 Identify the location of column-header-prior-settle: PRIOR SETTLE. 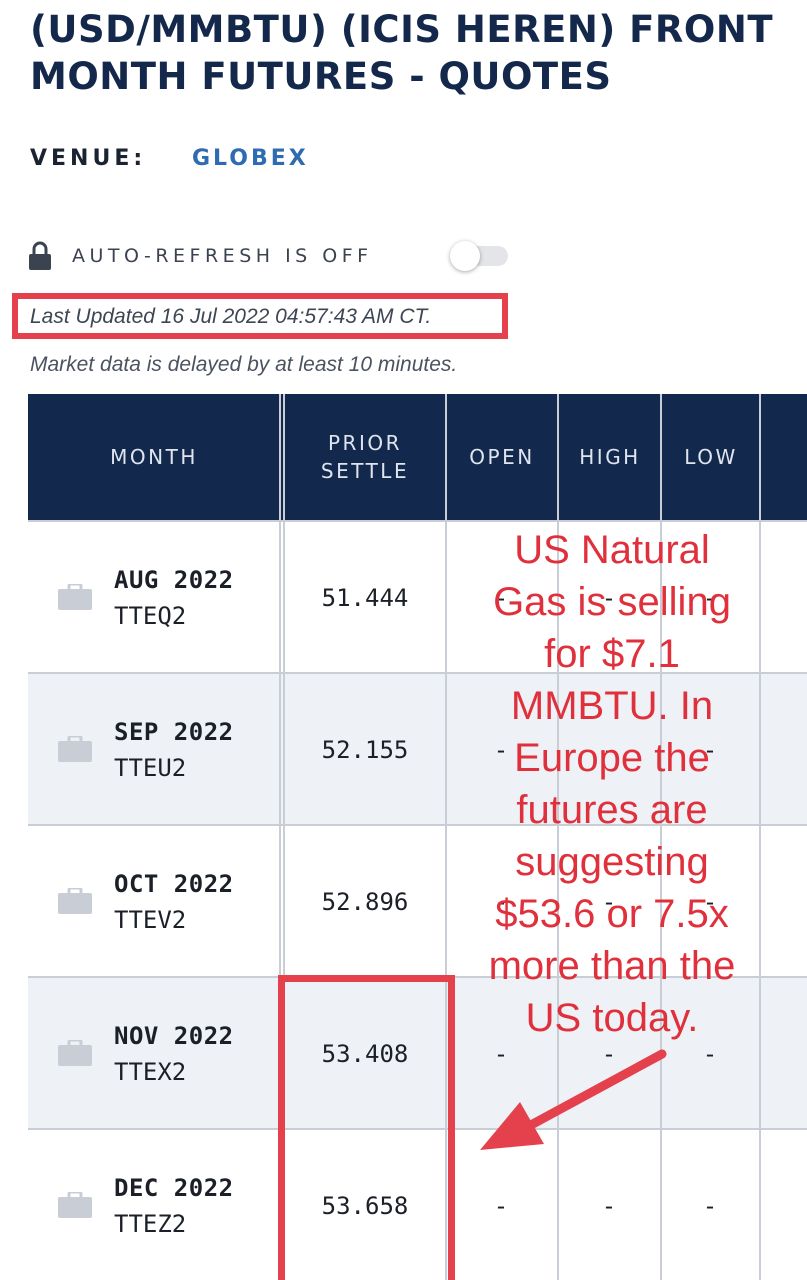
(365, 457).